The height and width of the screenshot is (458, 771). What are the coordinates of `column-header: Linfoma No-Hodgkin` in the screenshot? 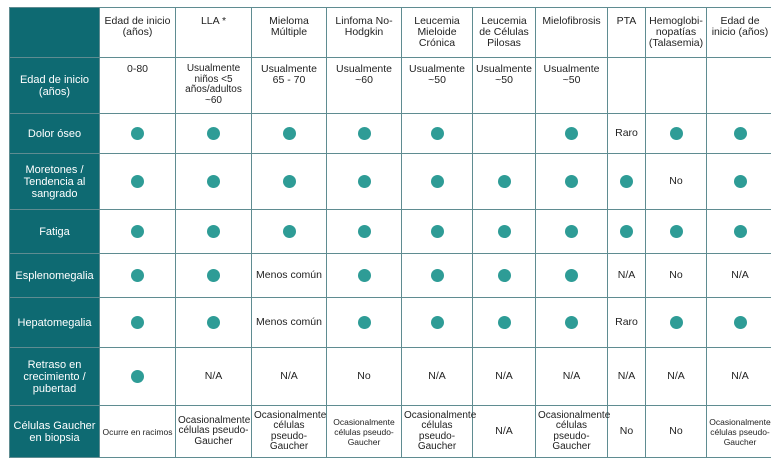 It's located at (364, 33).